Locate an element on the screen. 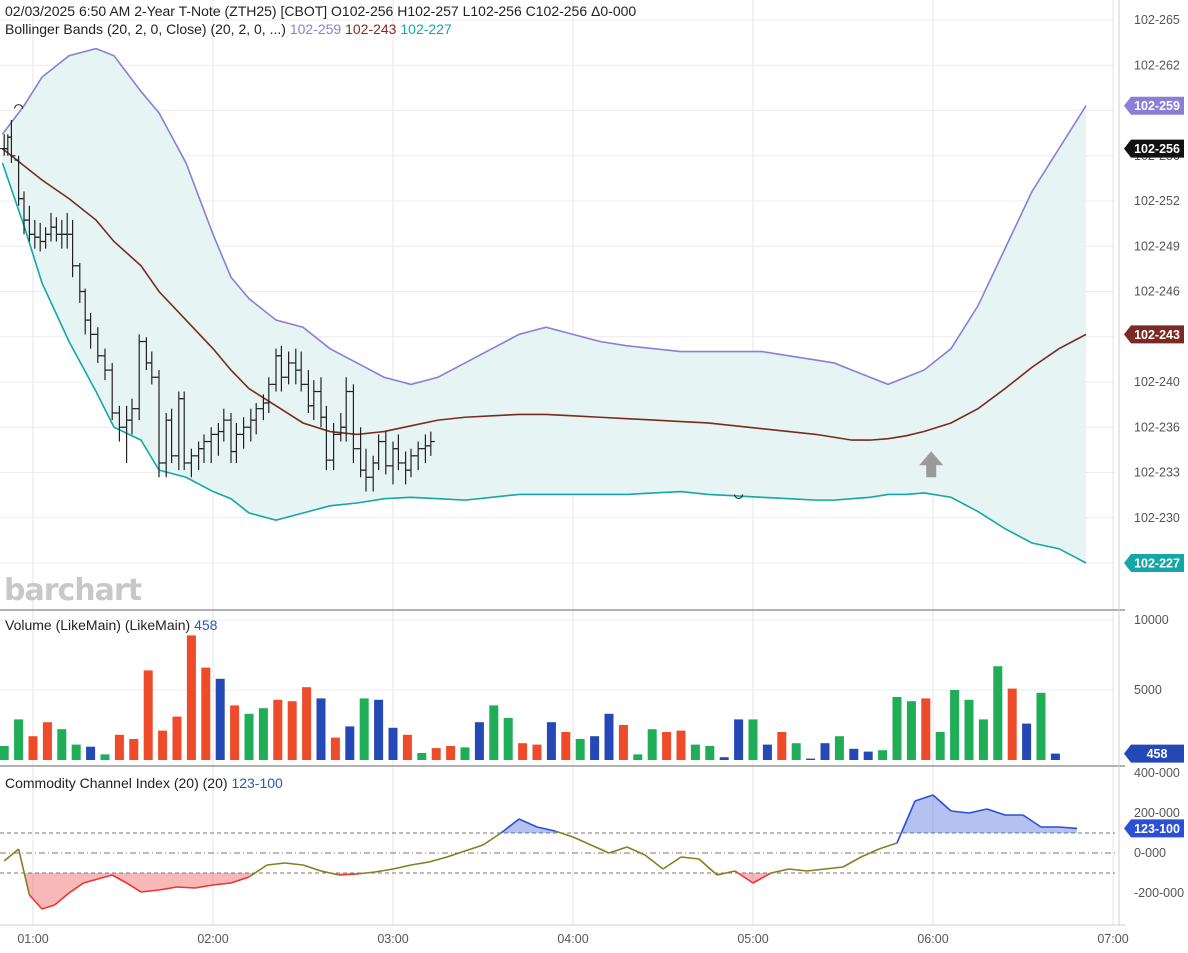 The image size is (1188, 953). cci-positive-area is located at coordinates (989, 814).